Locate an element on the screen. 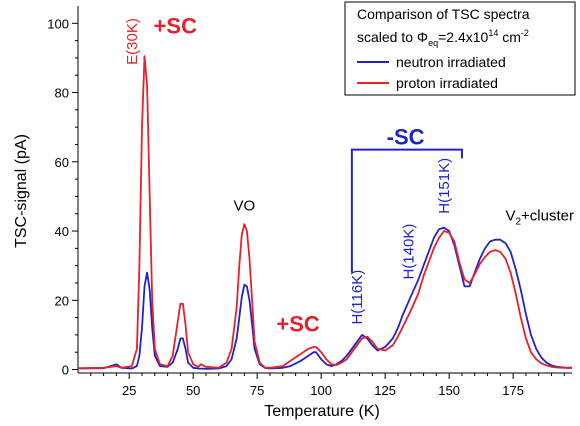  legend-title-line2-sup: 14 is located at coordinates (493, 33).